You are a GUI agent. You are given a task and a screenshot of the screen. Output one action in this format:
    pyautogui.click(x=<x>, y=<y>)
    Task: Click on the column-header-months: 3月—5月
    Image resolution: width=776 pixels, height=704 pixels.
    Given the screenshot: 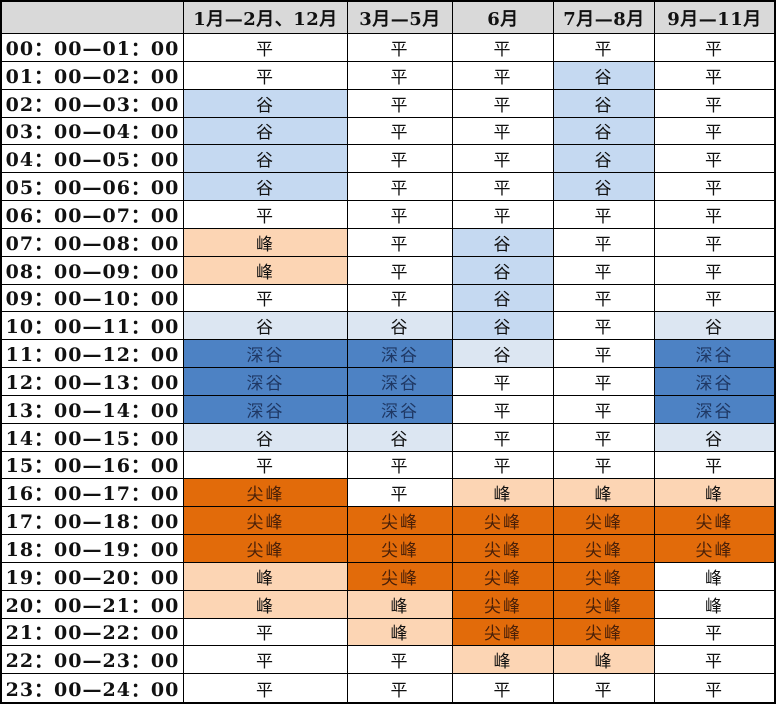 What is the action you would take?
    pyautogui.click(x=400, y=18)
    